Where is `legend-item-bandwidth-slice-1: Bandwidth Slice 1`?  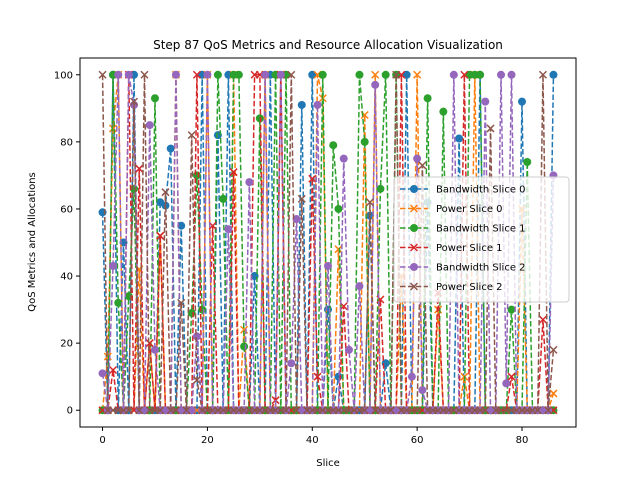 legend-item-bandwidth-slice-1: Bandwidth Slice 1 is located at coordinates (463, 229).